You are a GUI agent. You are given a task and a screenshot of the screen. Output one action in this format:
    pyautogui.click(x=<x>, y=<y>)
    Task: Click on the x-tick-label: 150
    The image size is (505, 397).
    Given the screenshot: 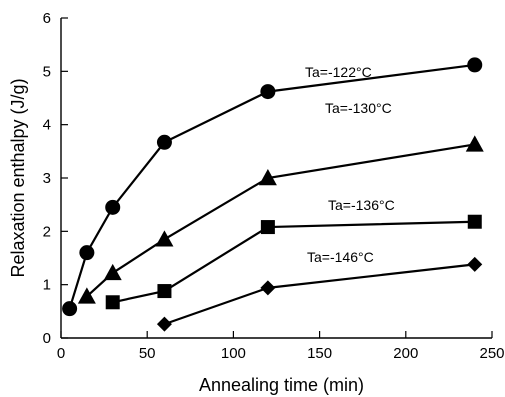 What is the action you would take?
    pyautogui.click(x=319, y=353)
    